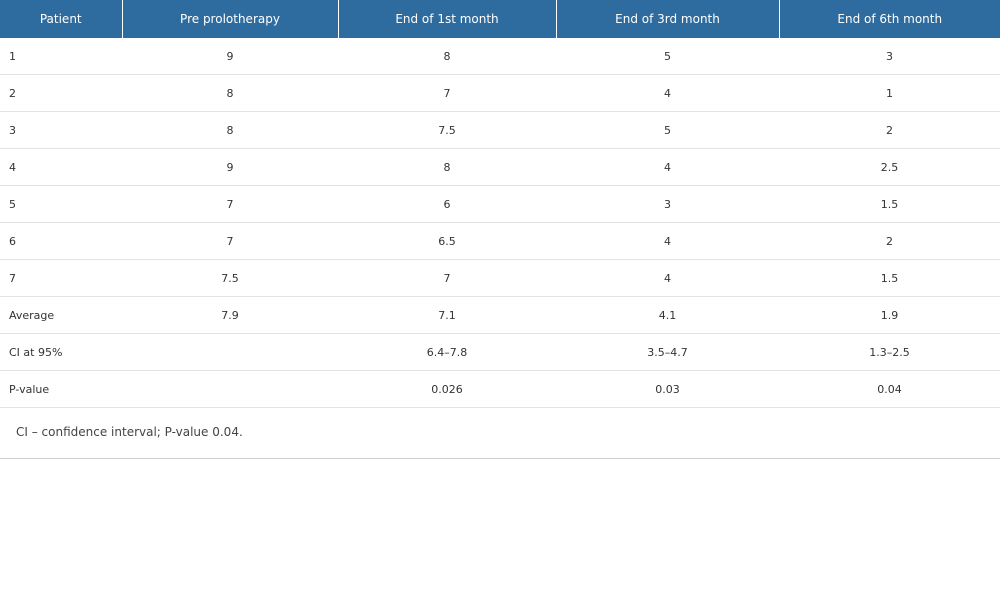  I want to click on table-cell: 1.3–2.5, so click(889, 352).